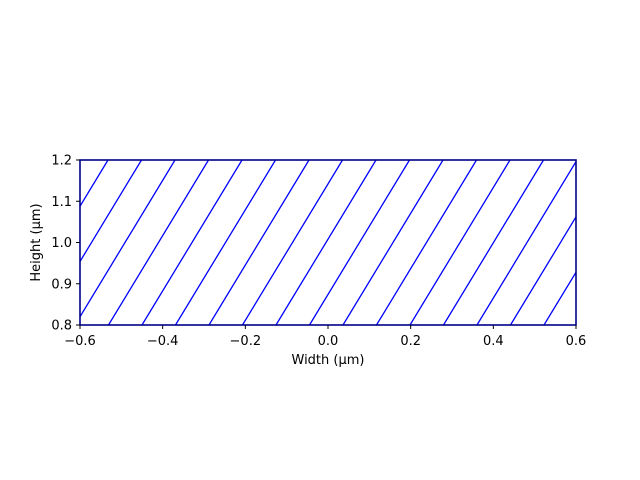 The height and width of the screenshot is (480, 640). Describe the element at coordinates (328, 341) in the screenshot. I see `x-tick-label: 0.0` at that location.